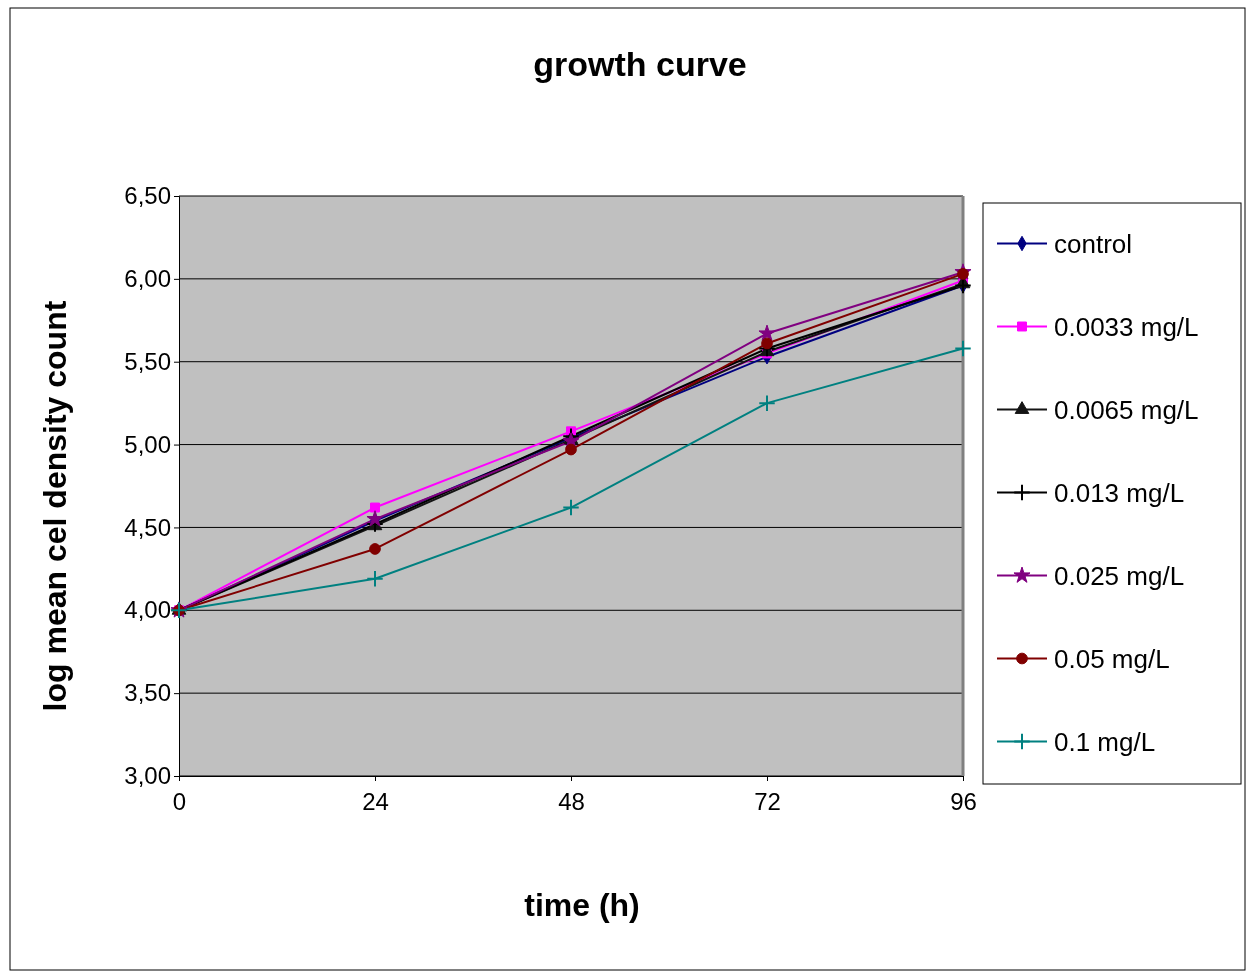 This screenshot has height=973, width=1250. What do you see at coordinates (571, 802) in the screenshot?
I see `x-tick-label: 48` at bounding box center [571, 802].